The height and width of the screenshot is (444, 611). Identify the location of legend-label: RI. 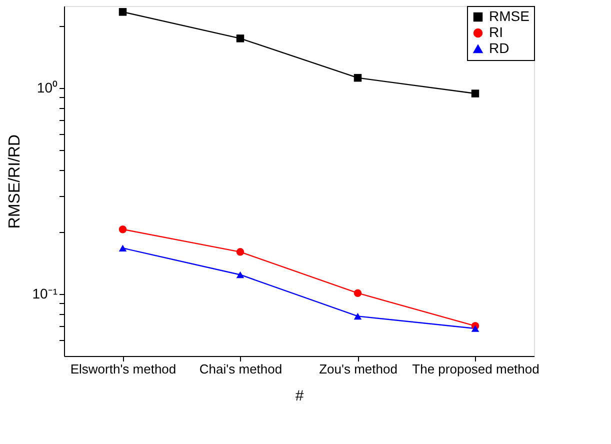
(496, 32).